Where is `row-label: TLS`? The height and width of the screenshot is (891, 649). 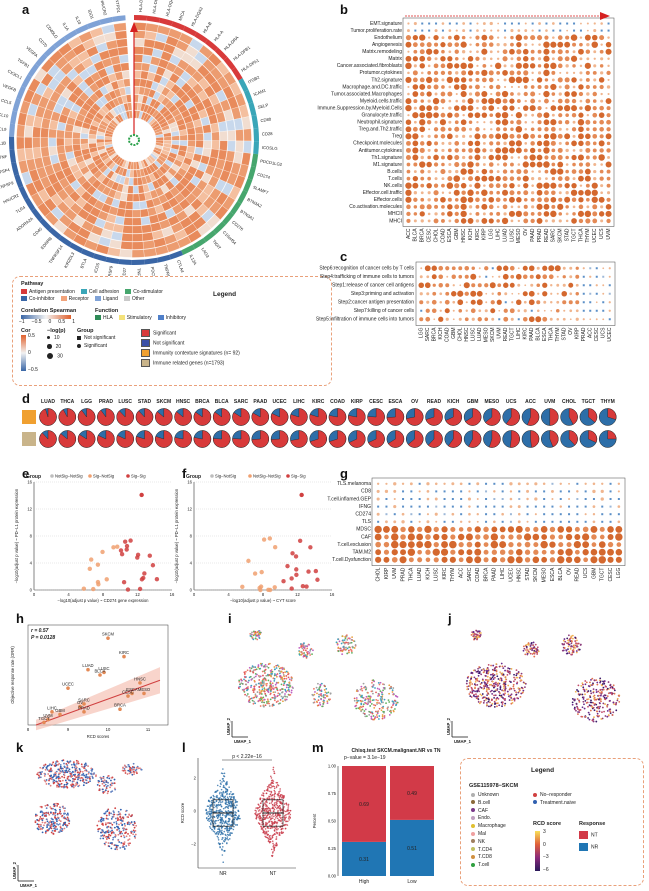
row-label: TLS is located at coordinates (367, 522).